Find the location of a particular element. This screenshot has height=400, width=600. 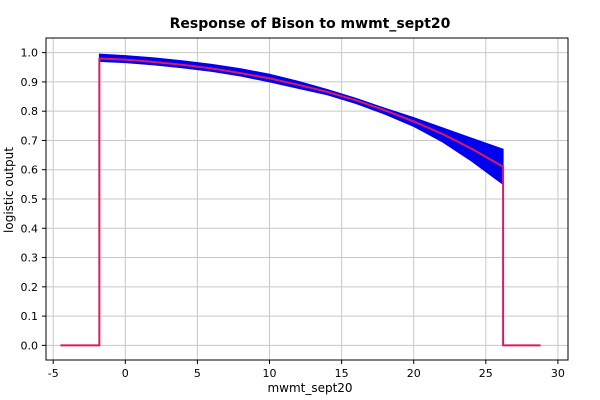

y-tick-label: 0.0 is located at coordinates (30, 345).